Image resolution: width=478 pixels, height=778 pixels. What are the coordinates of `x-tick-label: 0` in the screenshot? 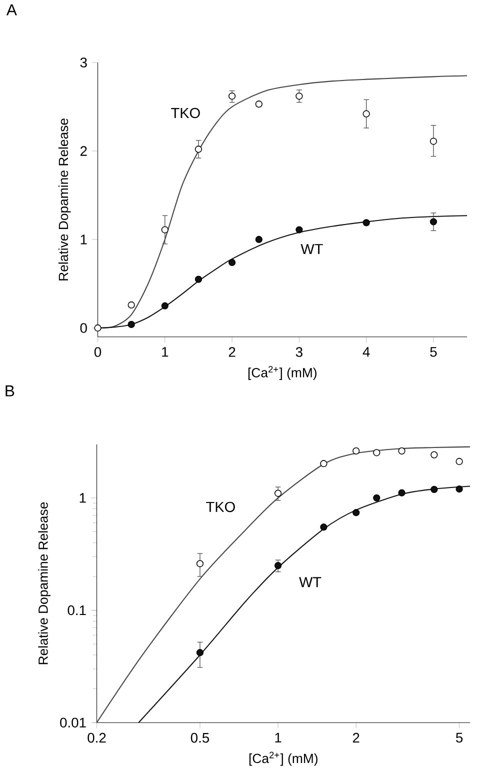 It's located at (98, 352).